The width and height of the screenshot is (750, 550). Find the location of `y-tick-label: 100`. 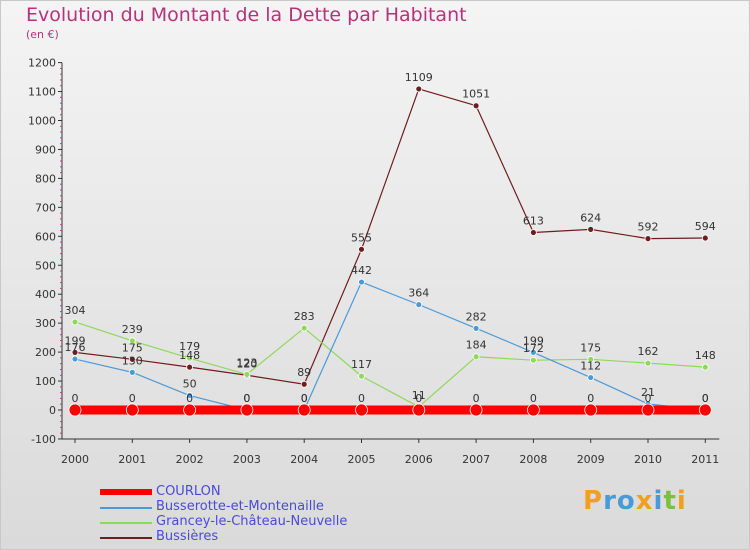

y-tick-label: 100 is located at coordinates (45, 381).